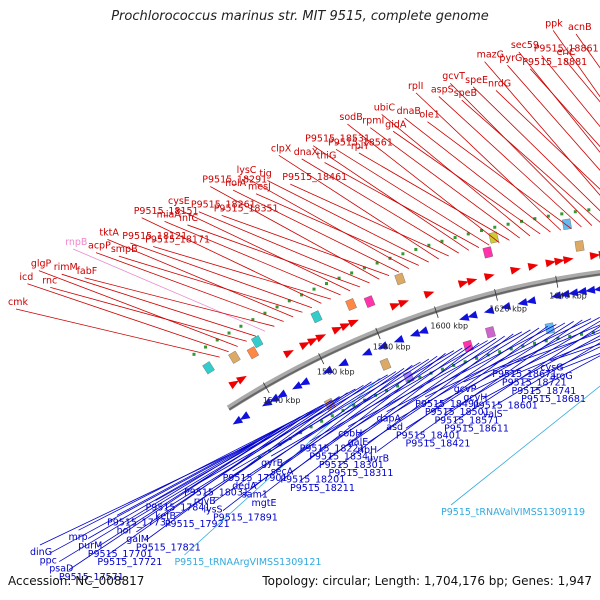 The width and height of the screenshot is (600, 600). Describe the element at coordinates (212, 509) in the screenshot. I see `gene-label-lysS: lysS` at that location.